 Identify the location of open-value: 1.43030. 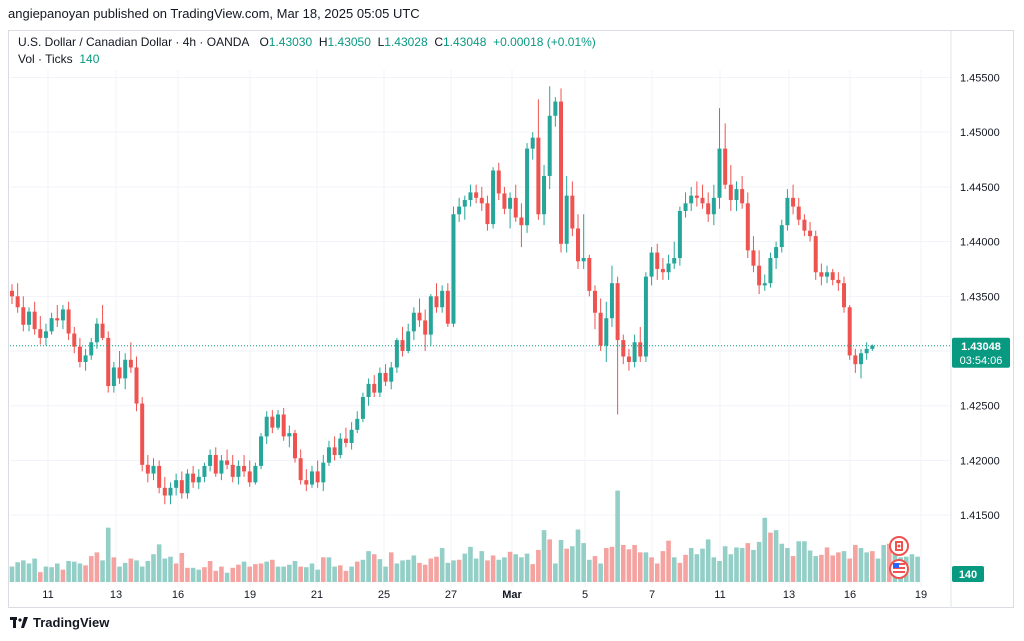
(290, 42).